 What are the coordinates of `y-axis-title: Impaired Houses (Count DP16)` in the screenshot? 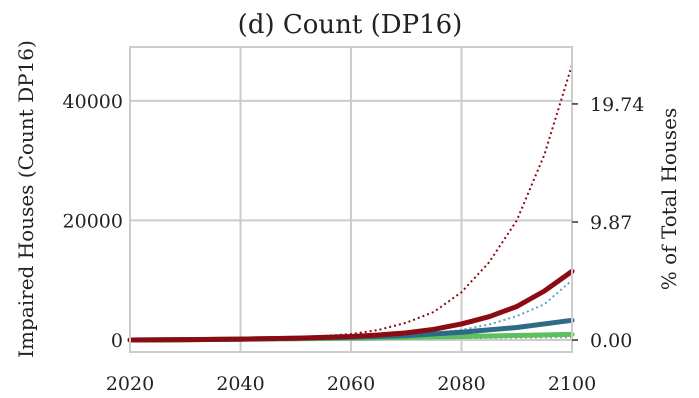 It's located at (26, 199).